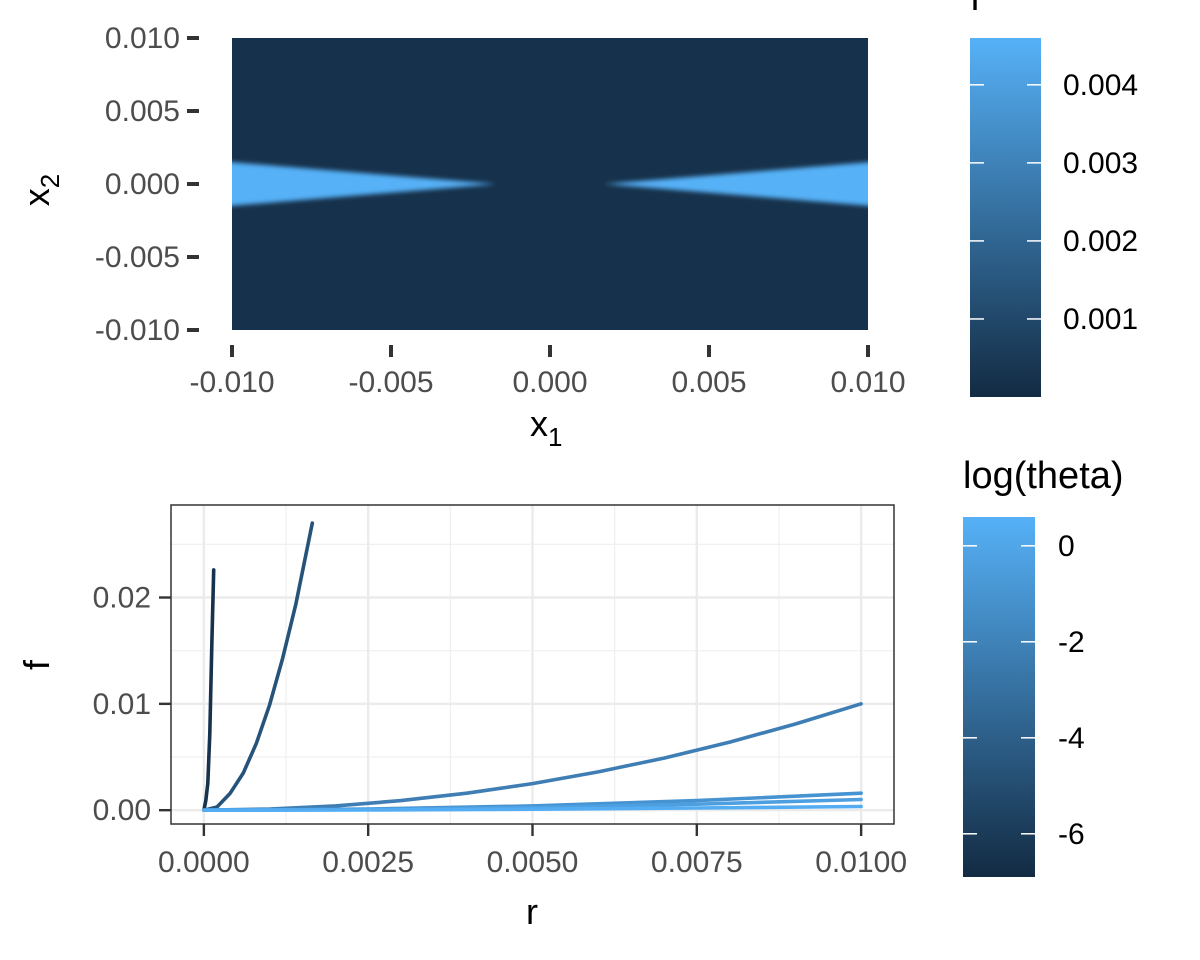 The image size is (1200, 960). I want to click on heatmap-colorbar, so click(1005, 217).